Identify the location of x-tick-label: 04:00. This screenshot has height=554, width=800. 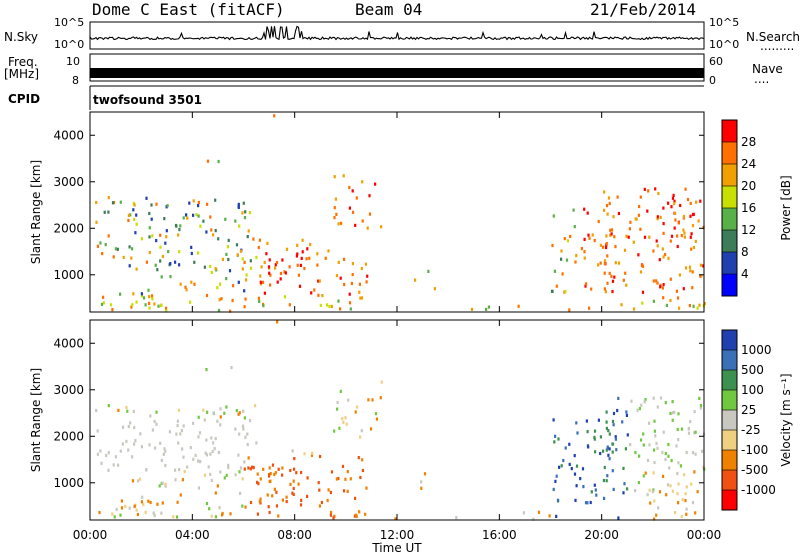
(192, 535).